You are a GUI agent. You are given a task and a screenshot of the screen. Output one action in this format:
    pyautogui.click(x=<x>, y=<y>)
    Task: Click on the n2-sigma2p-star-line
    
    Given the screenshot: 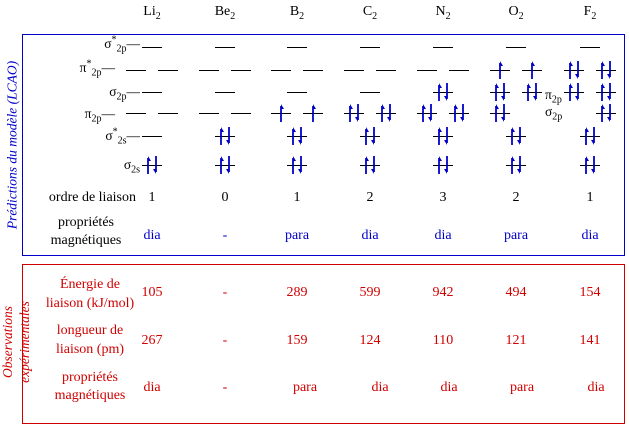 What is the action you would take?
    pyautogui.click(x=443, y=47)
    